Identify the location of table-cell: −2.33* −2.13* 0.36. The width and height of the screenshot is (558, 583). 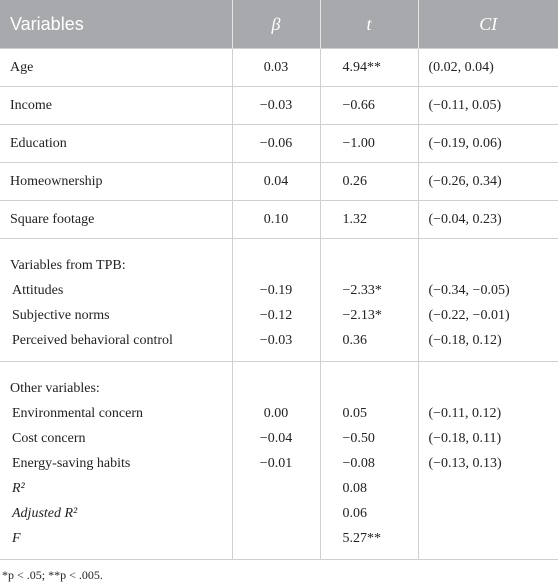
(369, 300).